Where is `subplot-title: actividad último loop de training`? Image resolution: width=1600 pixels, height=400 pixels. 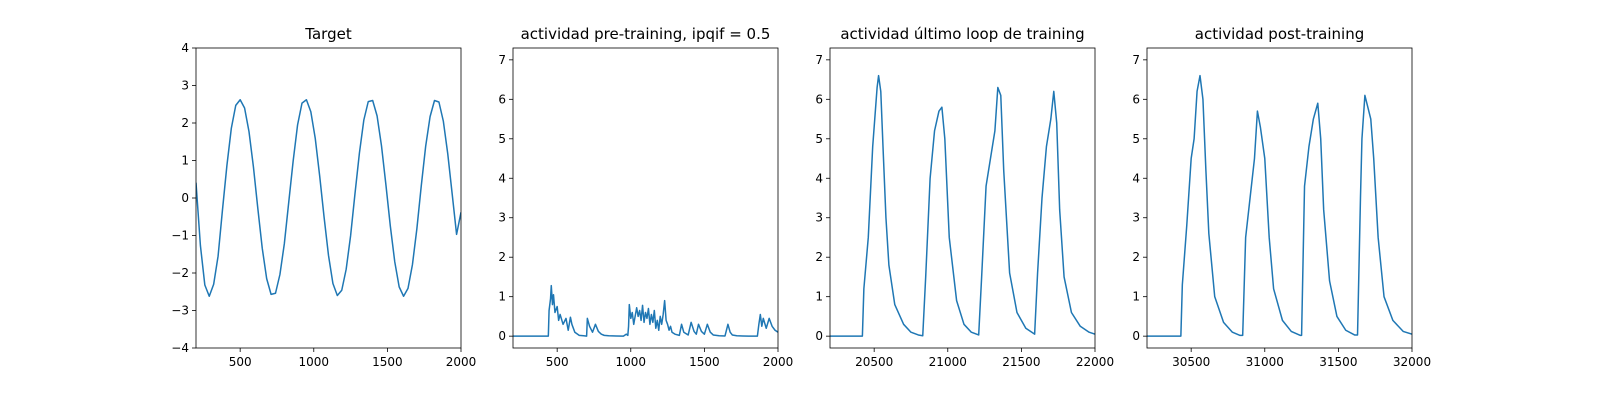 subplot-title: actividad último loop de training is located at coordinates (962, 34).